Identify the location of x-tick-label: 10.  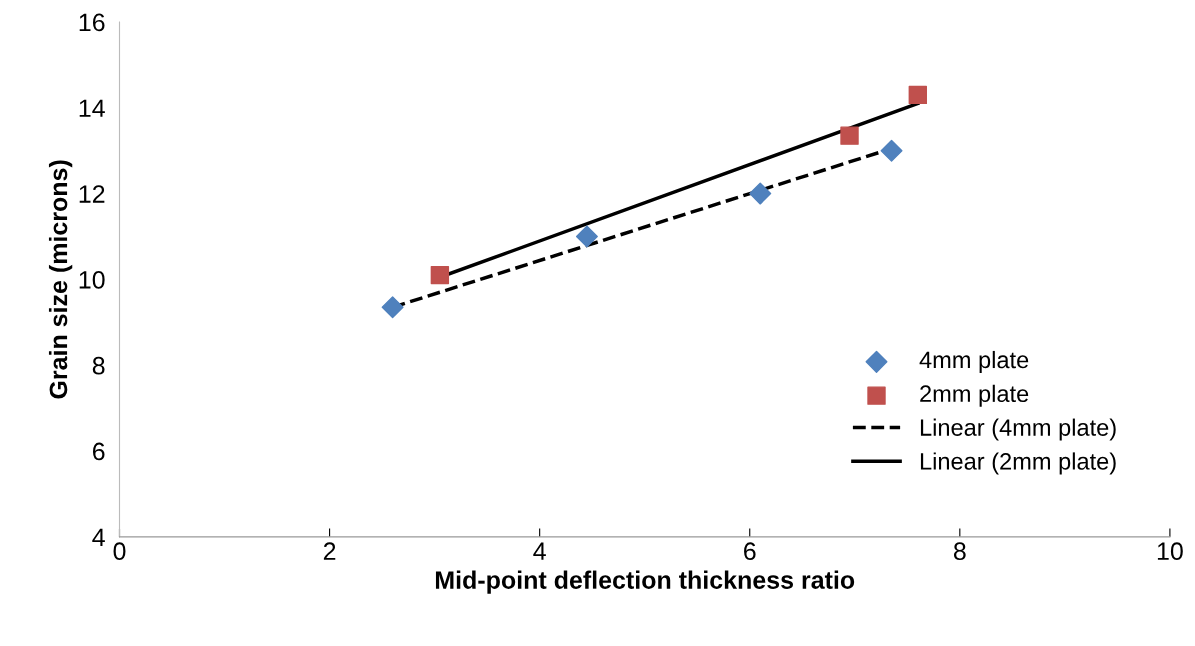
(1170, 551).